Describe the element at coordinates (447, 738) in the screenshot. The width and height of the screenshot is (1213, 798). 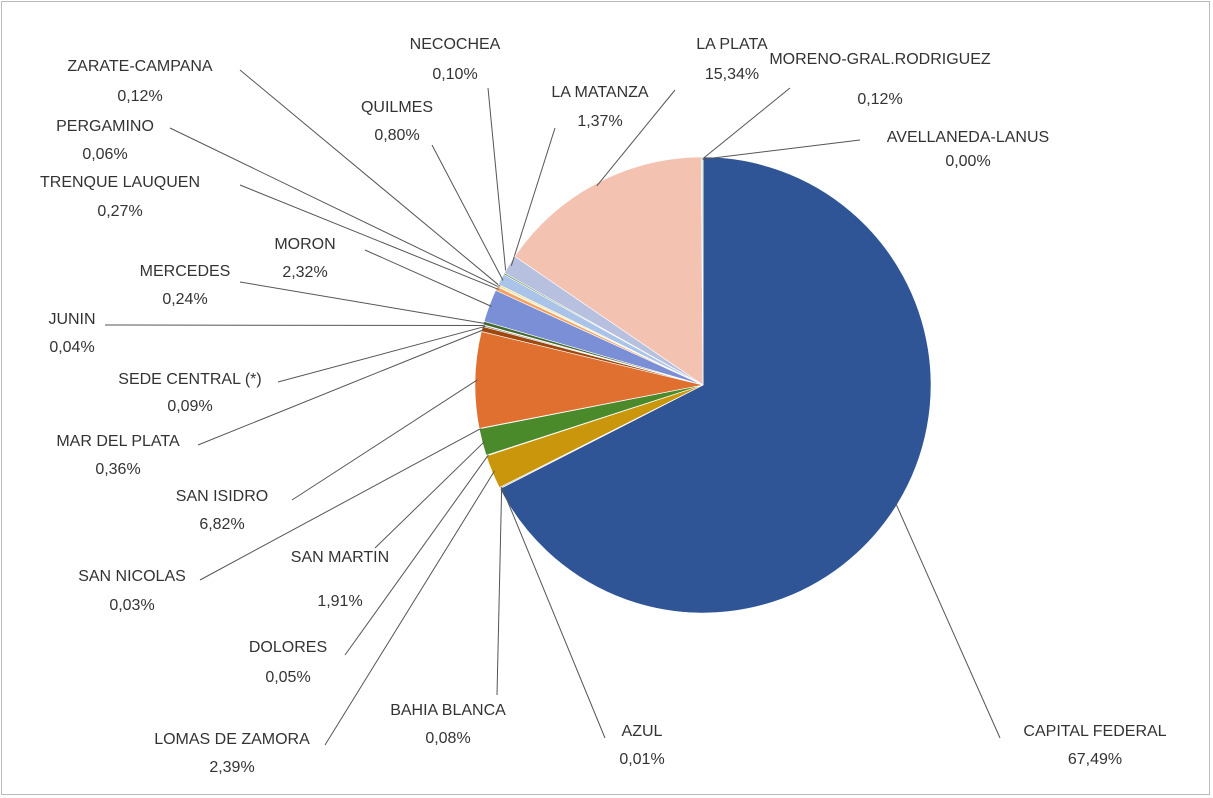
I see `slice-value-label: 0,08%` at that location.